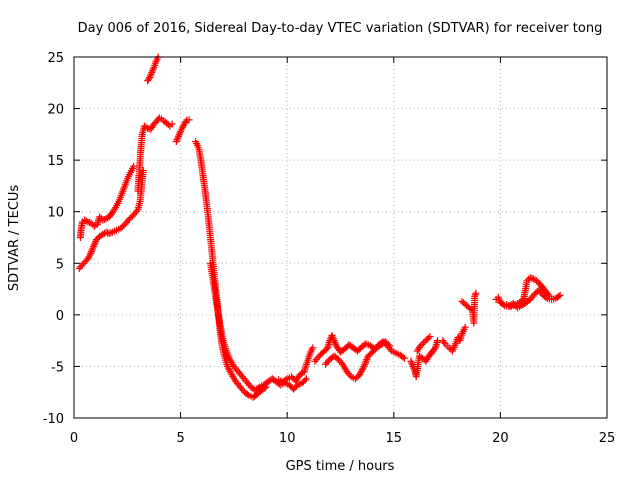 The height and width of the screenshot is (480, 640). I want to click on y-tick-label: 5, so click(60, 264).